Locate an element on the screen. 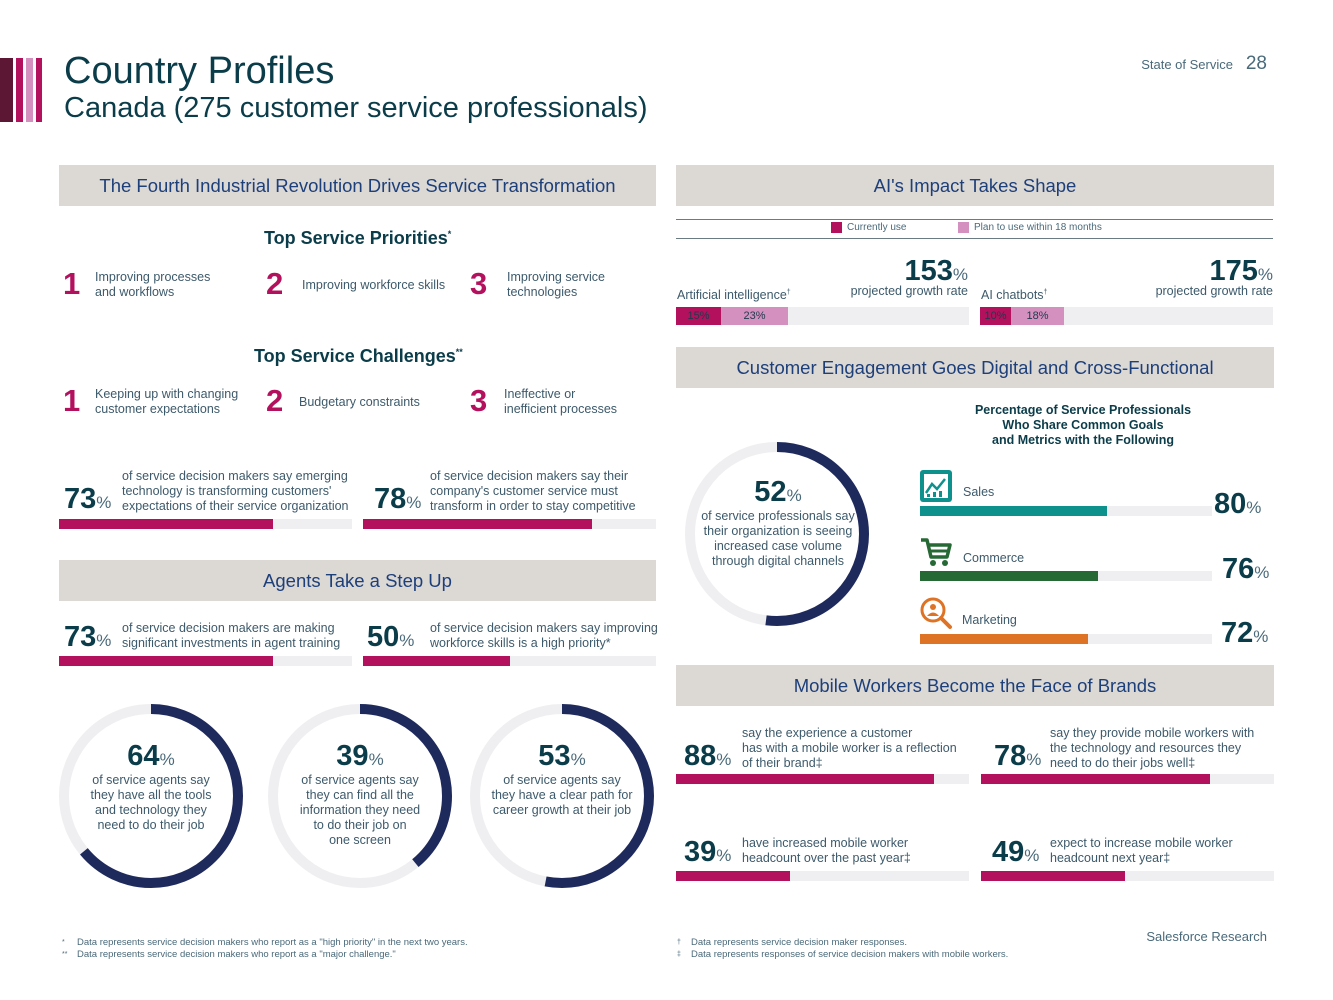 The width and height of the screenshot is (1333, 1000). ai-bar-plan: 23% is located at coordinates (754, 316).